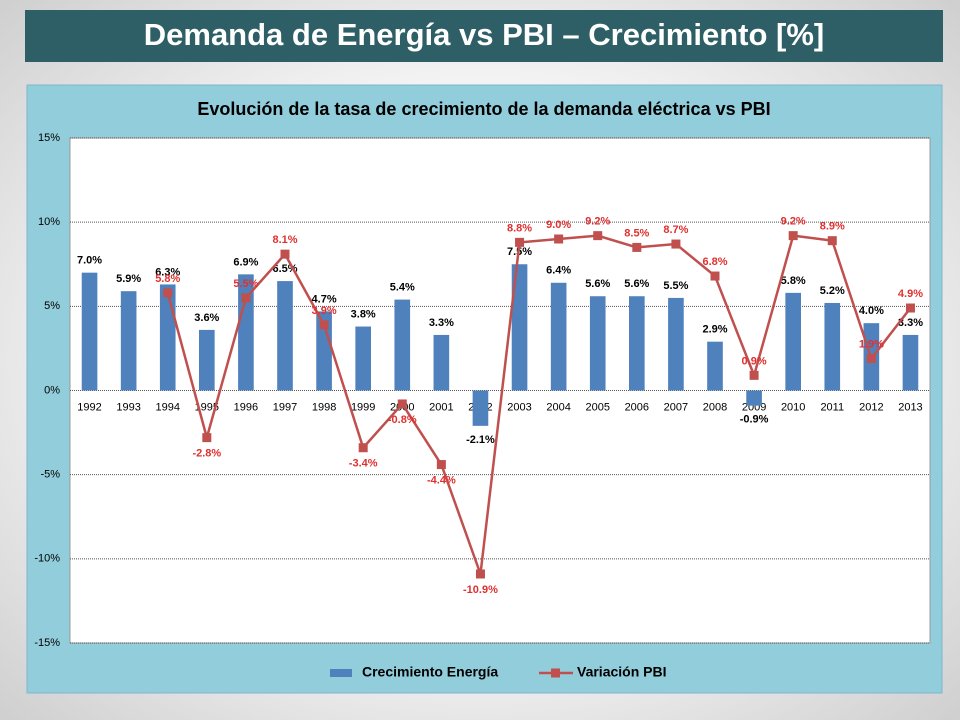 The image size is (960, 720). Describe the element at coordinates (206, 318) in the screenshot. I see `bar-value-label: 3.6%` at that location.